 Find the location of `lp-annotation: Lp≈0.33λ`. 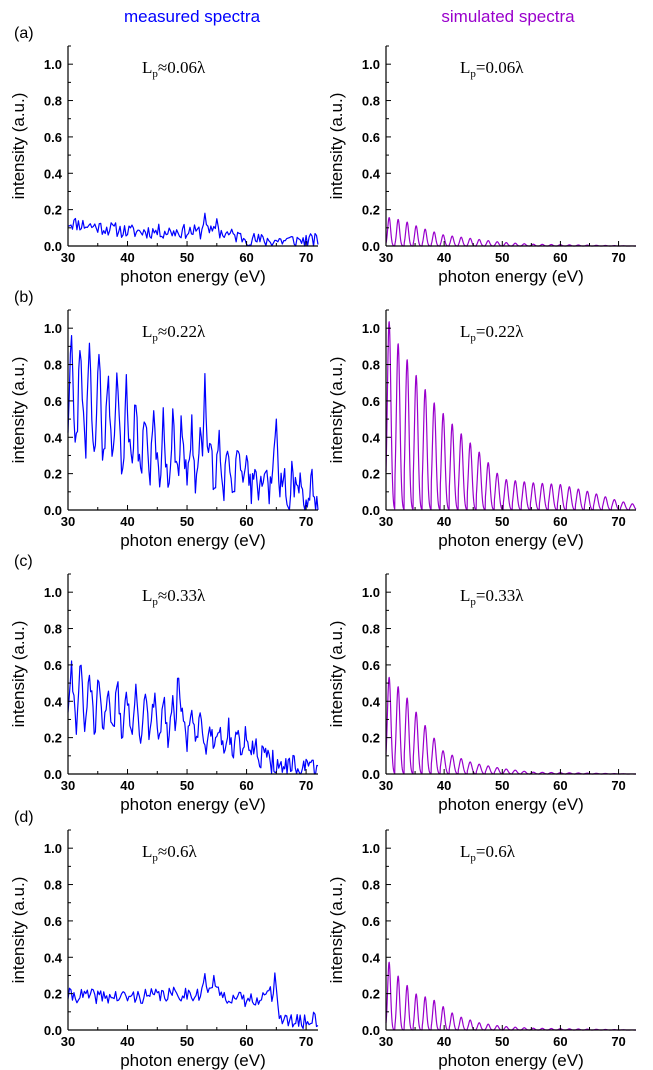

lp-annotation: Lp≈0.33λ is located at coordinates (174, 597).